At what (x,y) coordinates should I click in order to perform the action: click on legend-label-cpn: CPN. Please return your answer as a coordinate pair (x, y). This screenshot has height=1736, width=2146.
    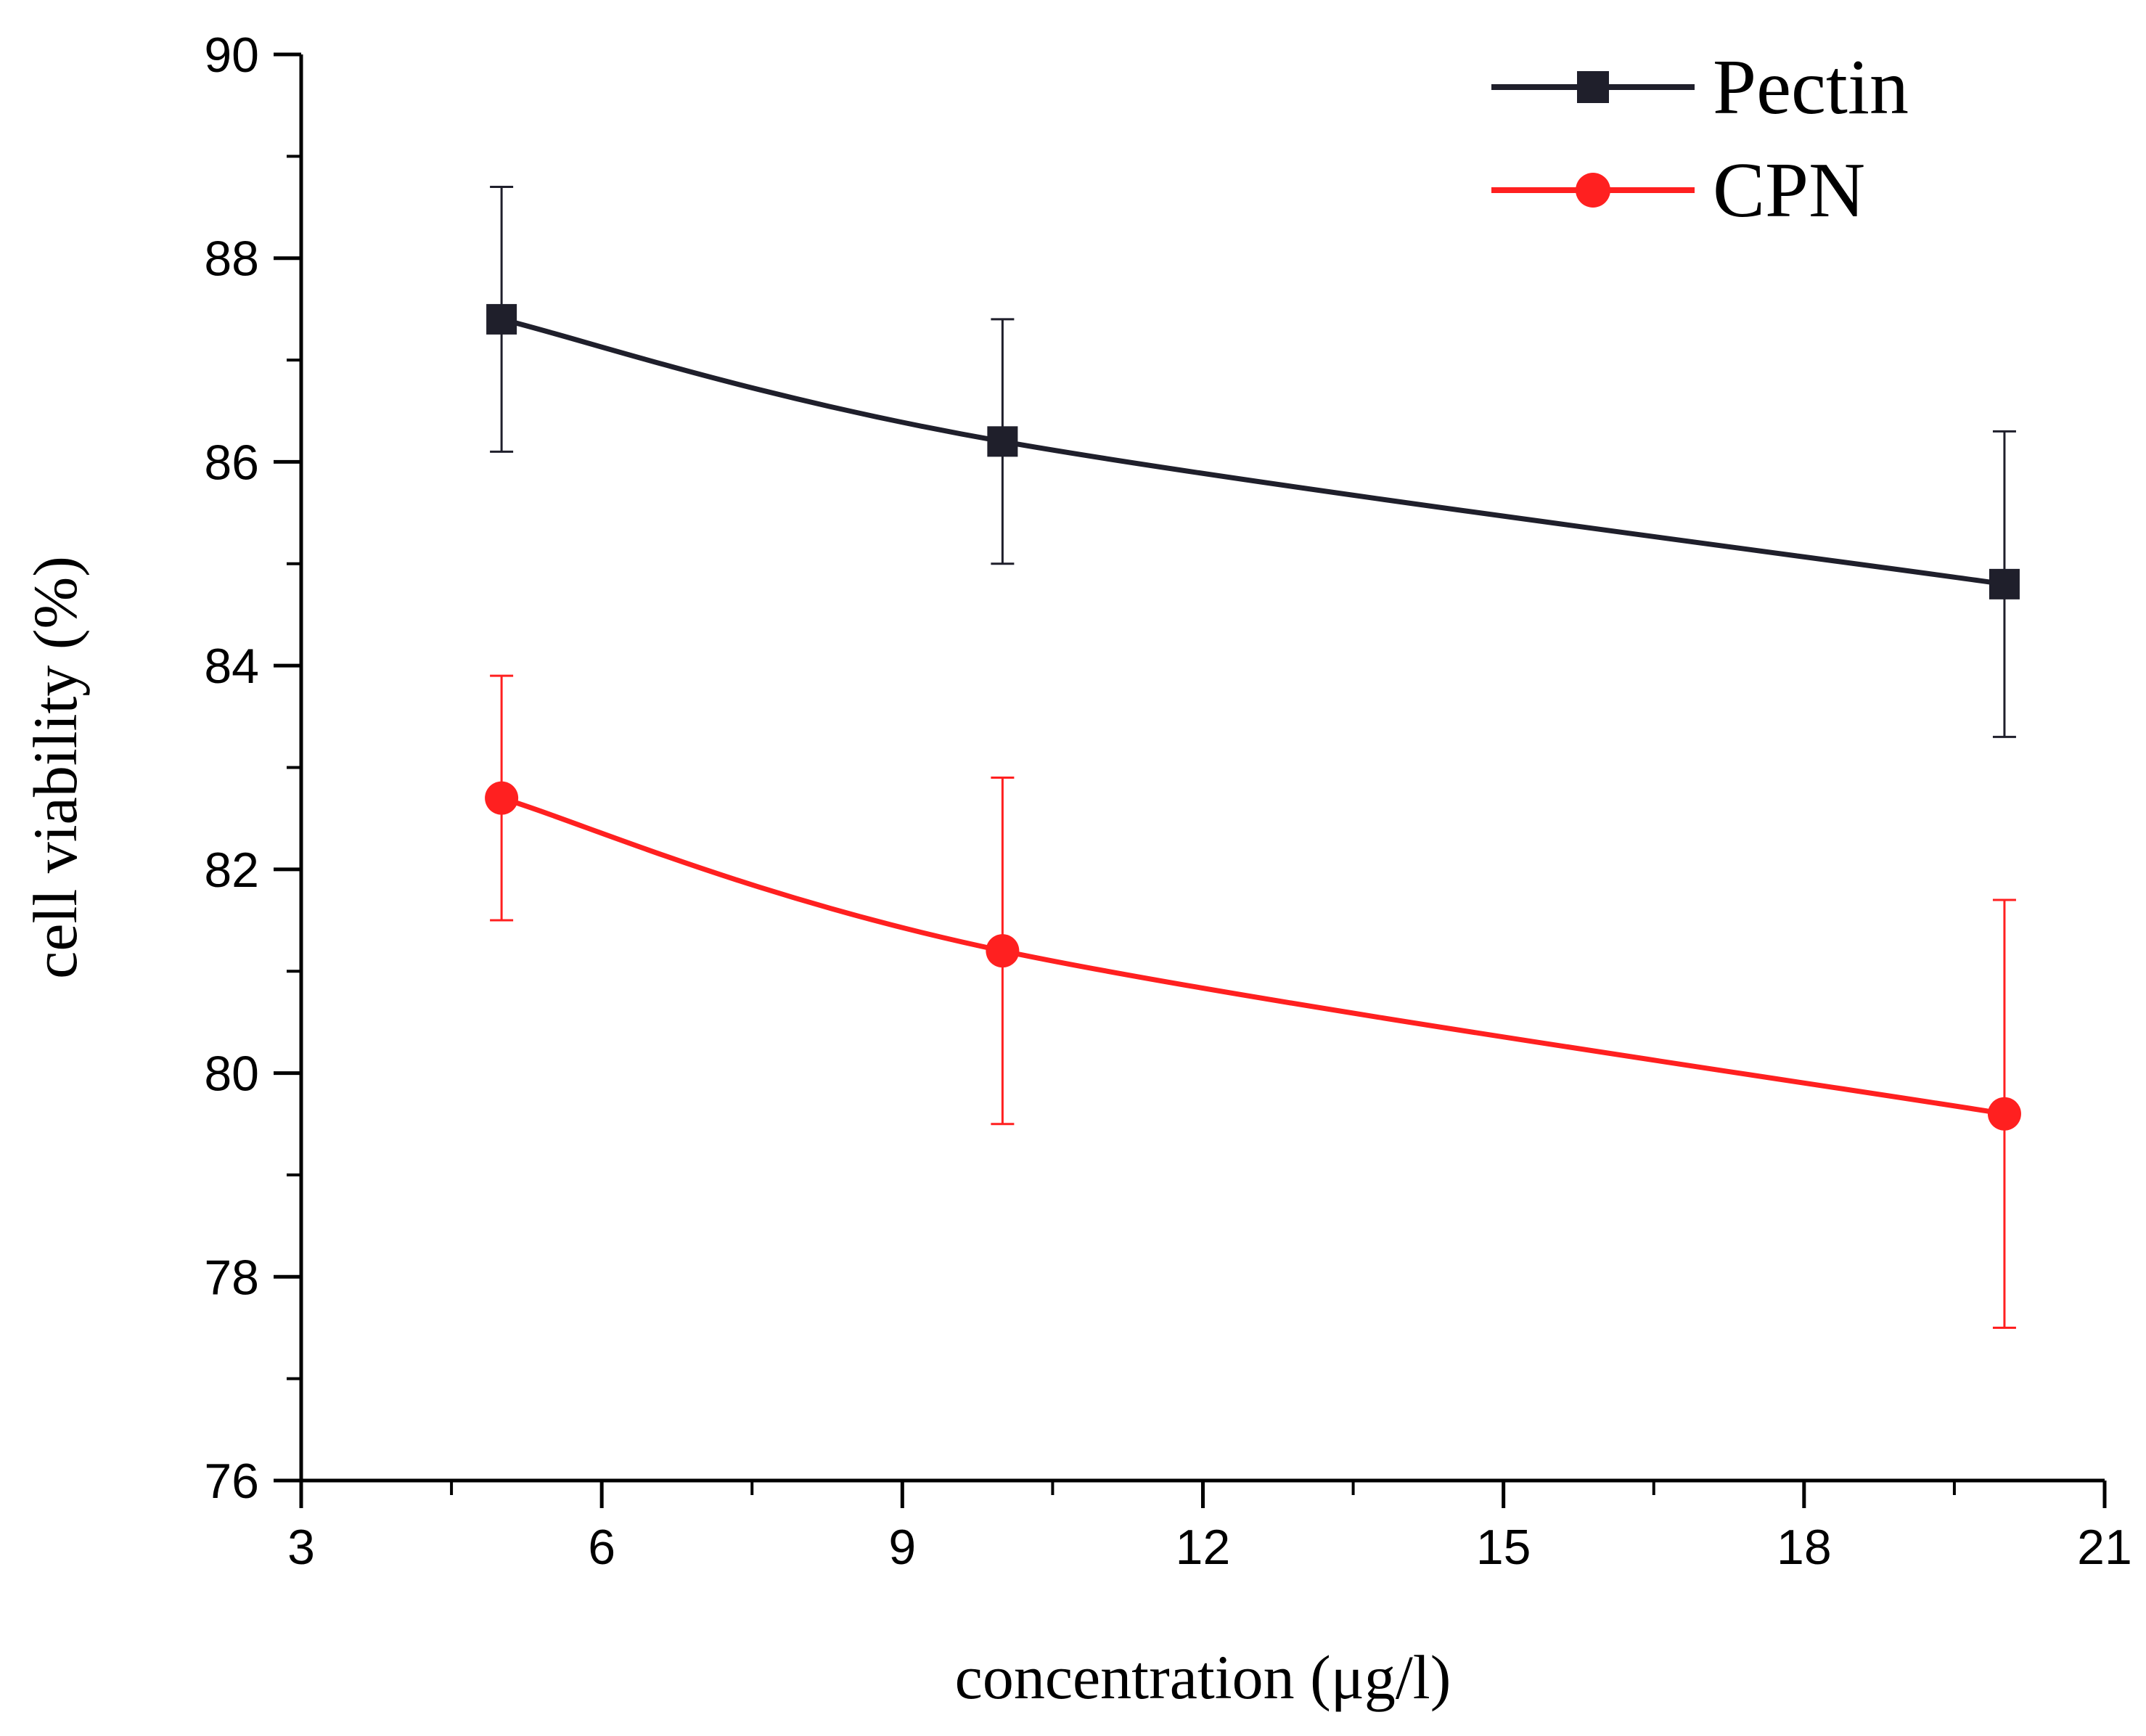
    Looking at the image, I should click on (1789, 190).